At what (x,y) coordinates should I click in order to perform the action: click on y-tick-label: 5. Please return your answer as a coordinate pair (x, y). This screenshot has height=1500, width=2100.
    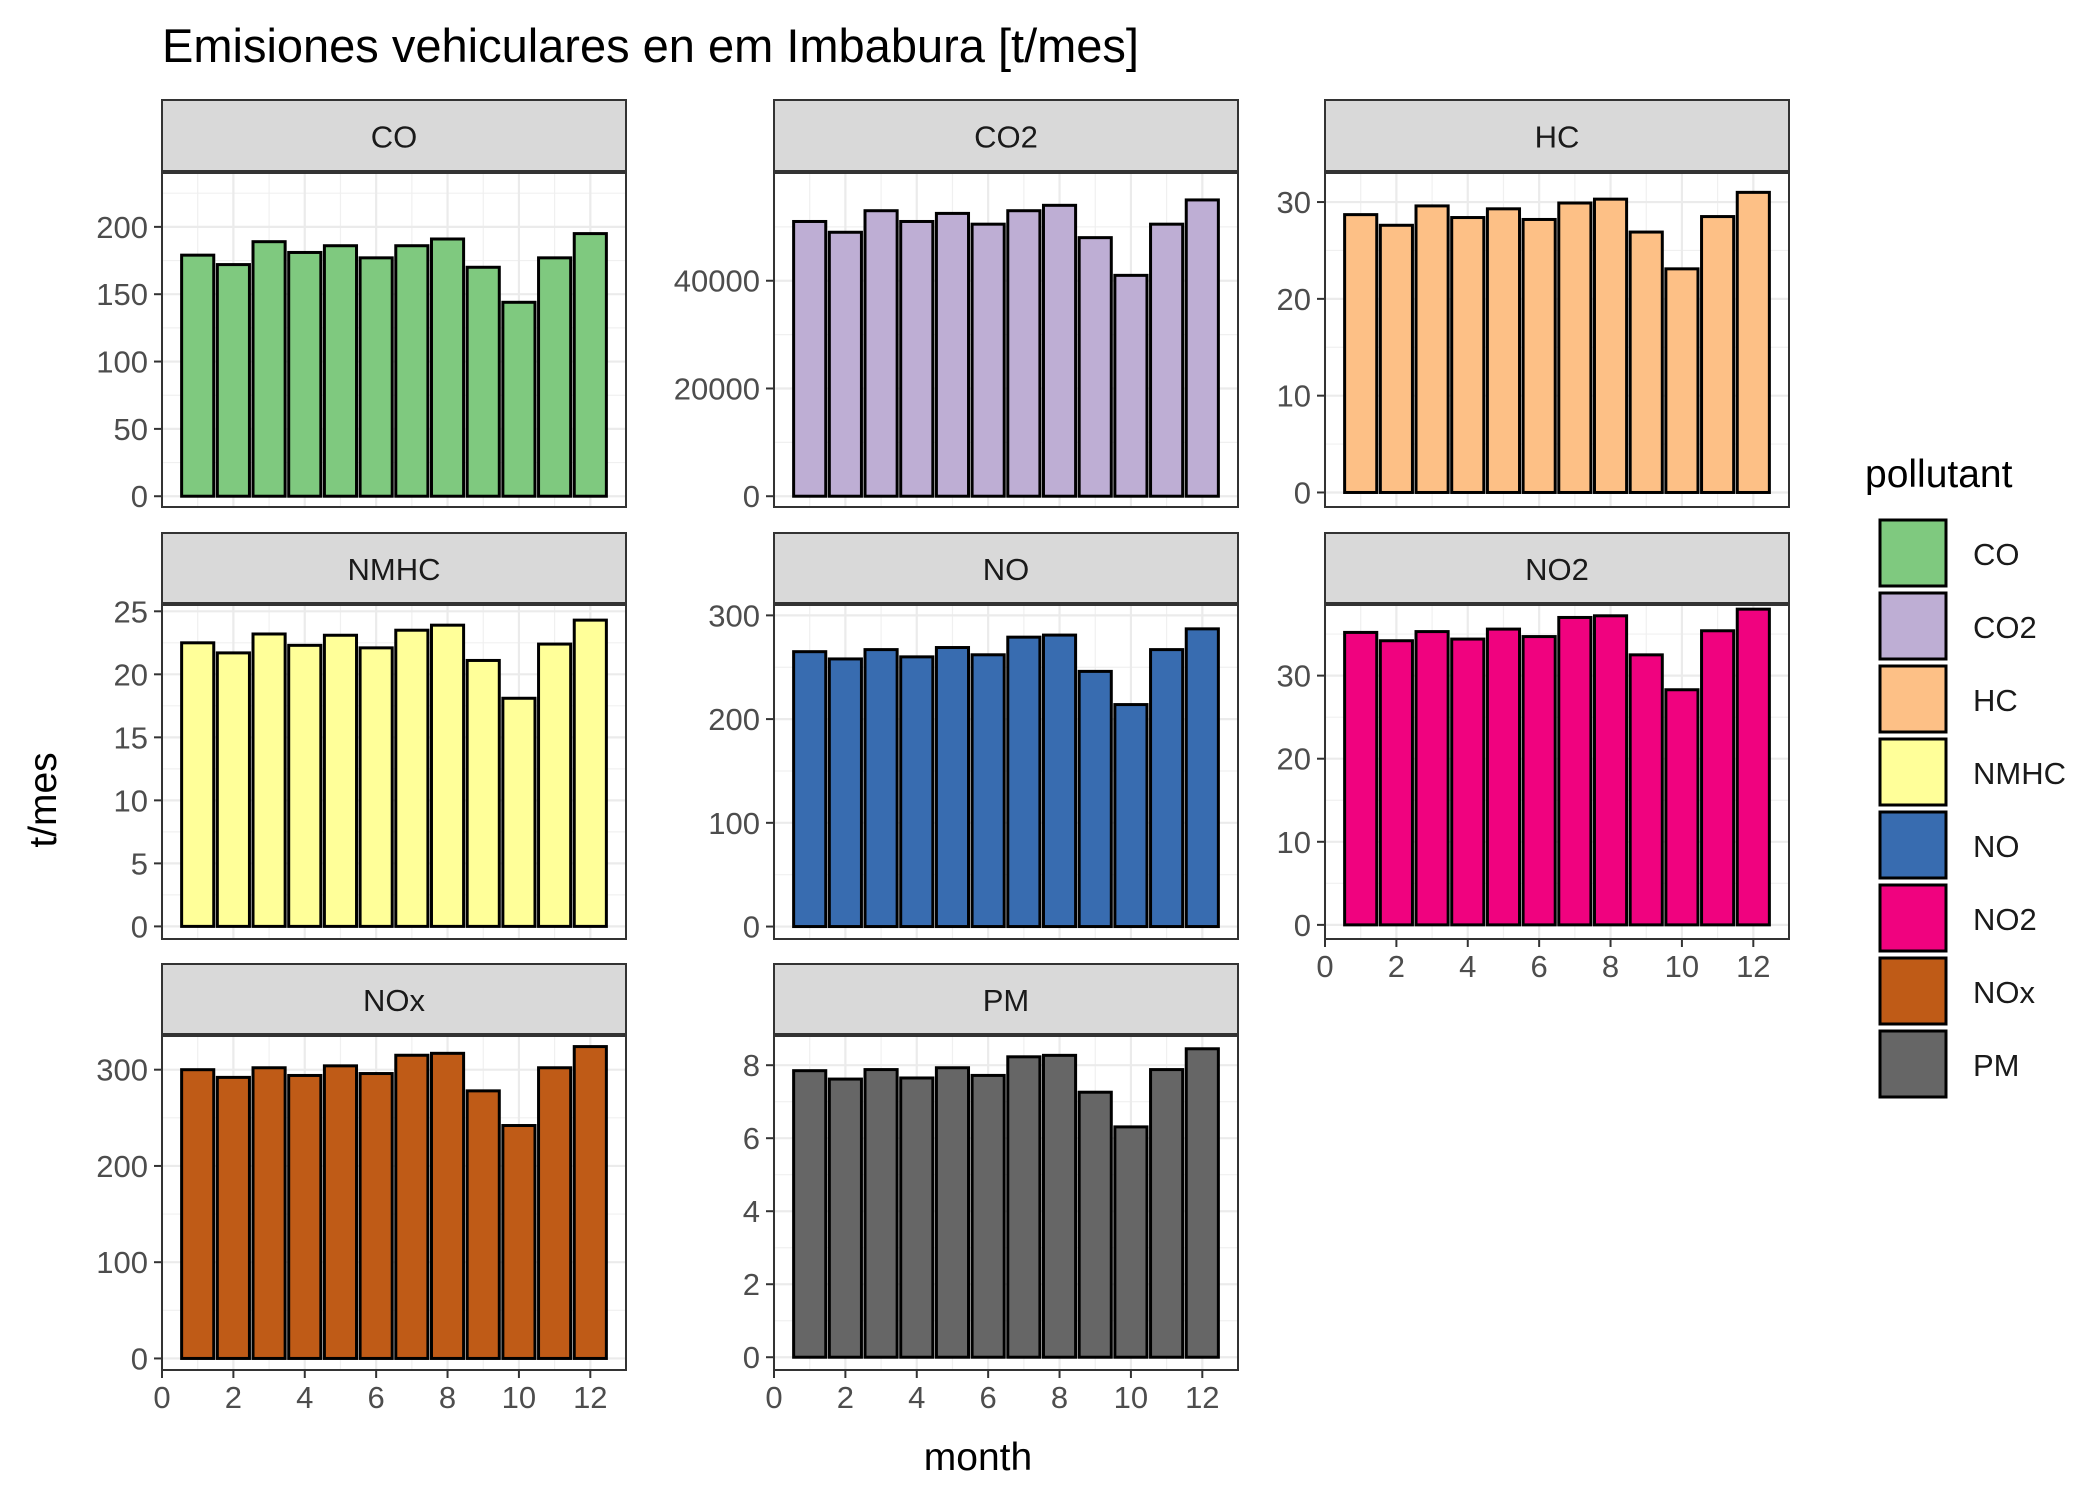
    Looking at the image, I should click on (139, 863).